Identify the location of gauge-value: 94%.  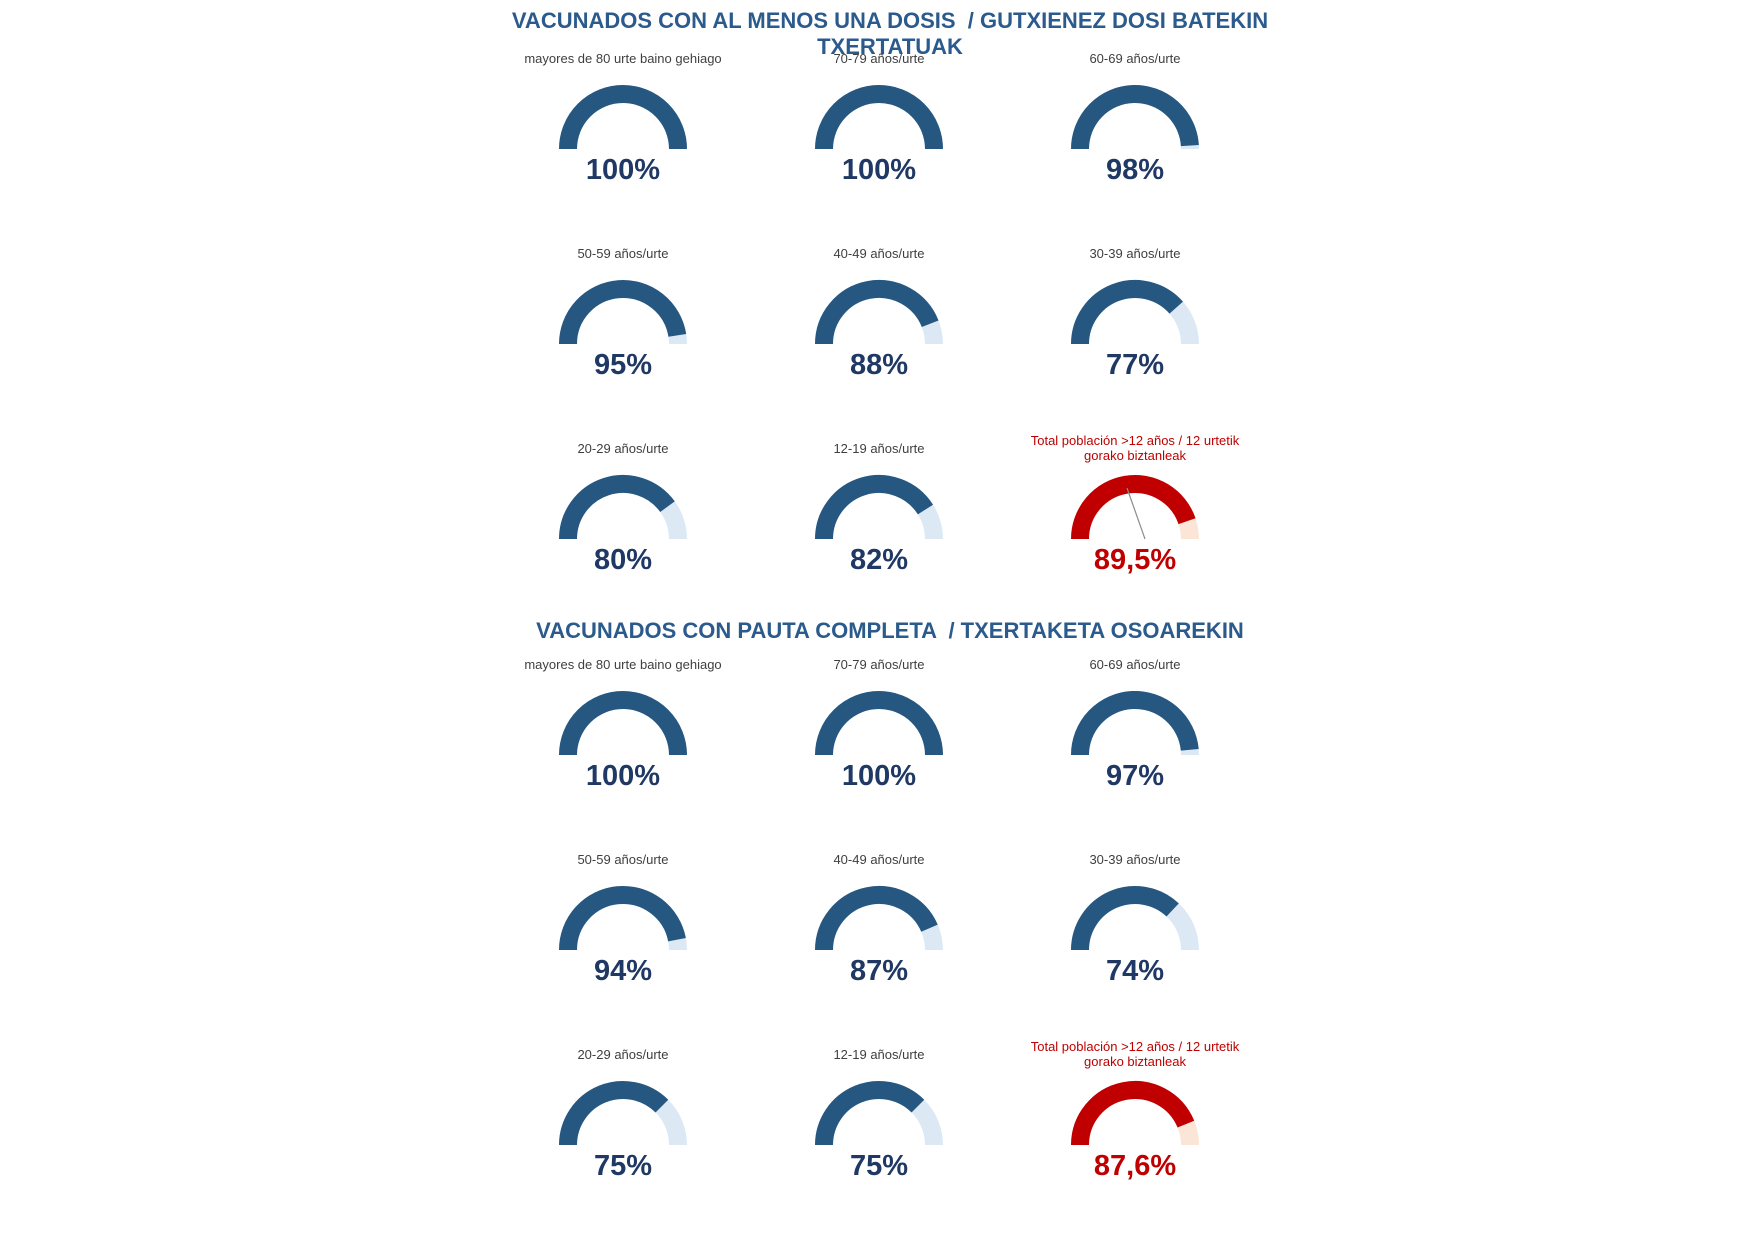
(623, 971).